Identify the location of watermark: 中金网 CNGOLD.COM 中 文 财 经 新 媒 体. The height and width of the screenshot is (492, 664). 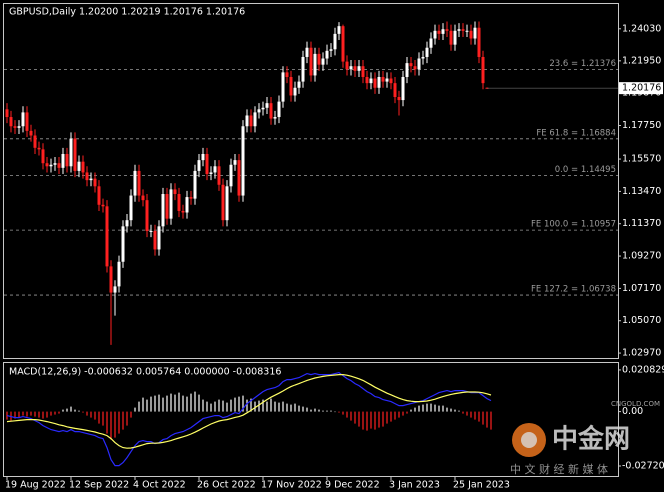
(585, 438).